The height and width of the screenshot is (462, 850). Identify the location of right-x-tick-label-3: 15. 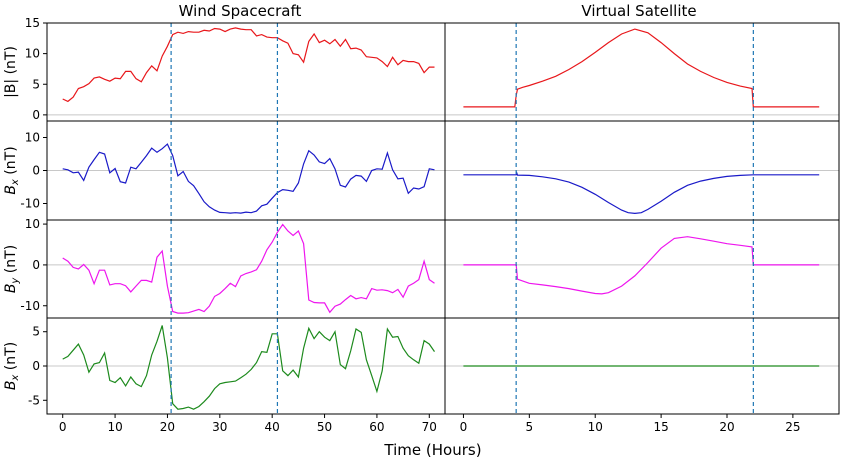
(660, 427).